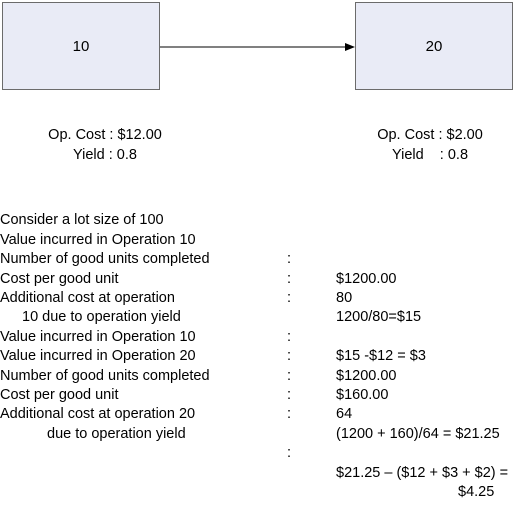 The height and width of the screenshot is (522, 530). What do you see at coordinates (476, 491) in the screenshot?
I see `calc-value: $4.25` at bounding box center [476, 491].